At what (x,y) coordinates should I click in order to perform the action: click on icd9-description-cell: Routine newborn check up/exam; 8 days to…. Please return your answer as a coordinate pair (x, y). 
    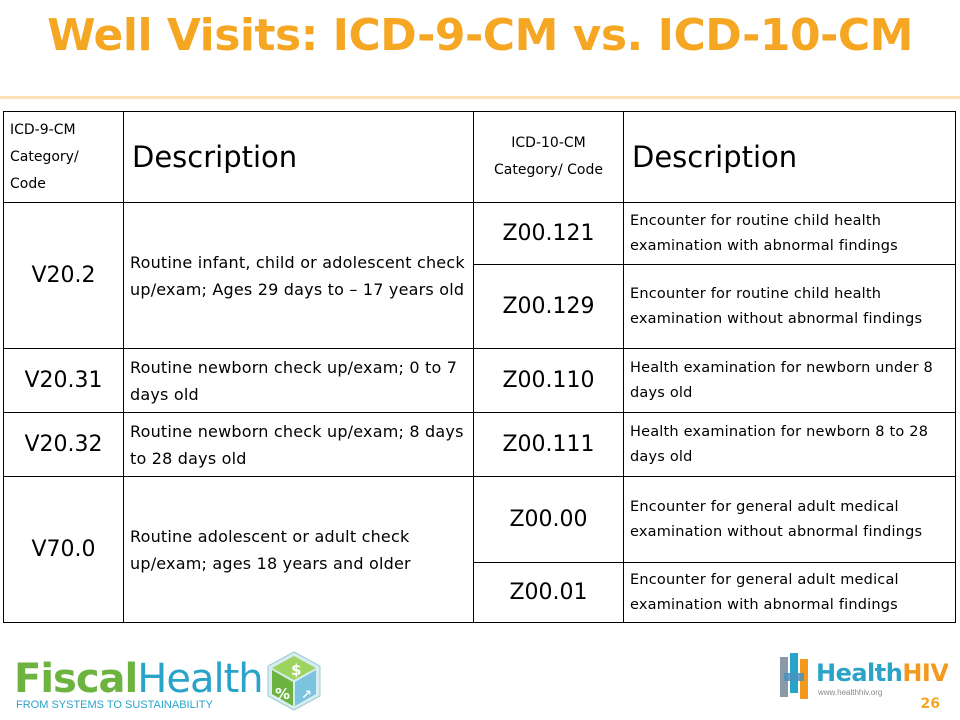
    Looking at the image, I should click on (298, 444).